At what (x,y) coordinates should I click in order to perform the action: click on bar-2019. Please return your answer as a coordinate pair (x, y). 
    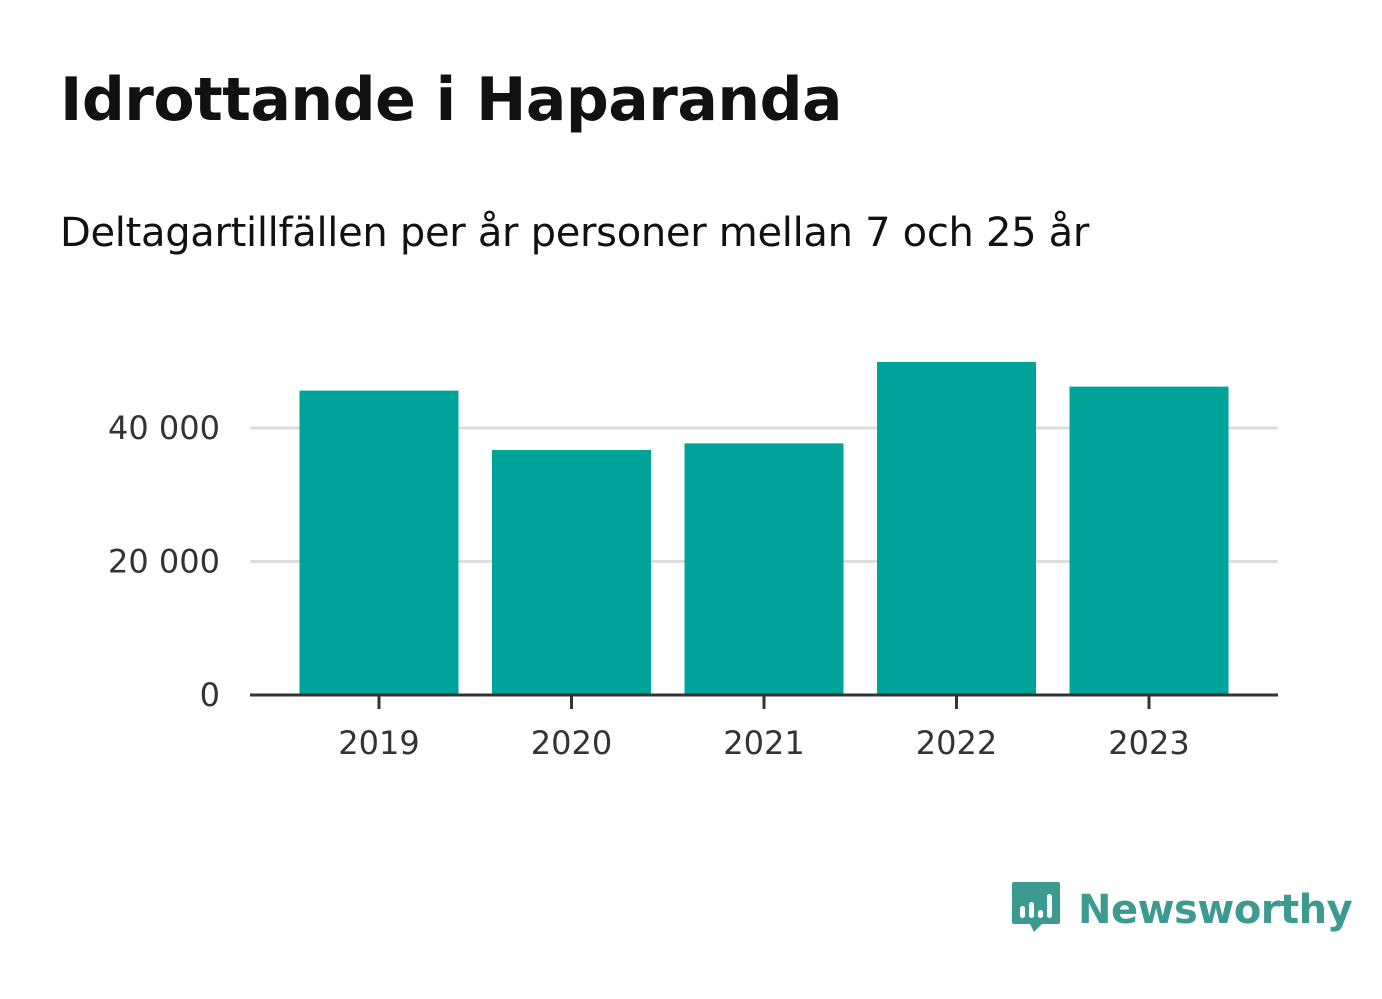
    Looking at the image, I should click on (379, 542).